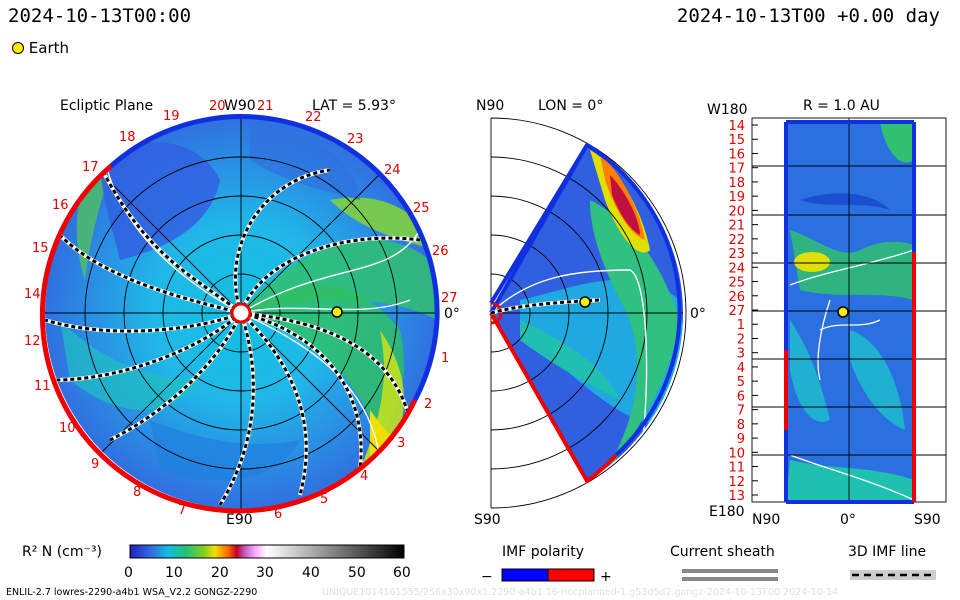 The image size is (960, 600). I want to click on carrington-label: 2, so click(428, 404).